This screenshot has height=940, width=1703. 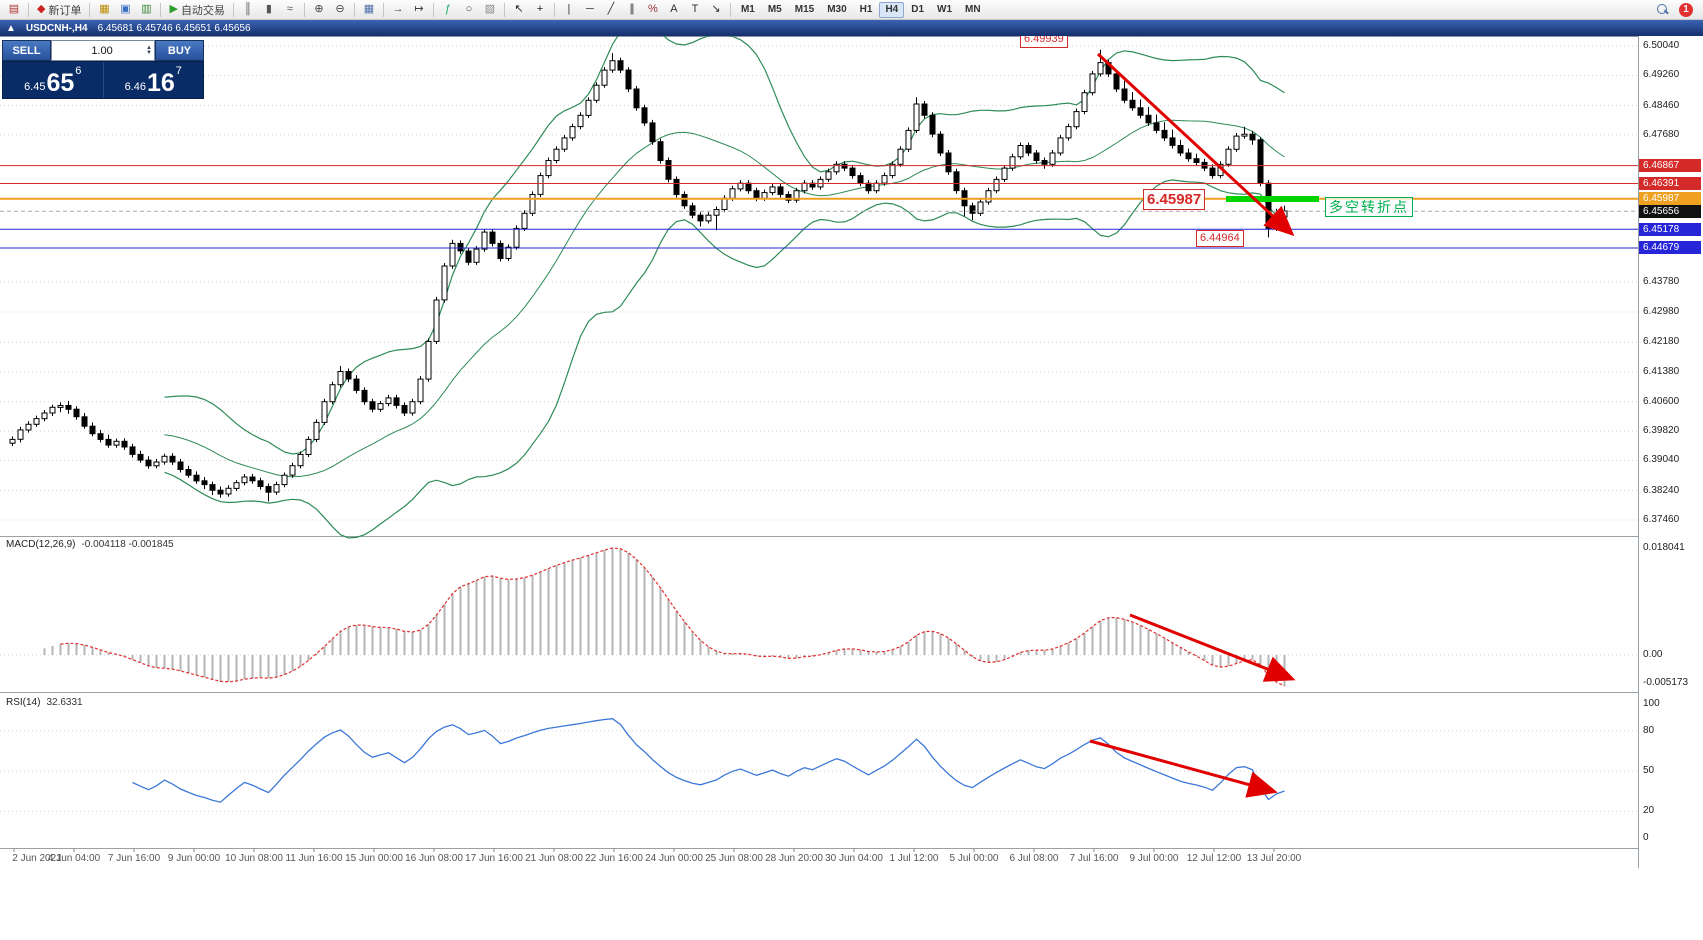 I want to click on notification-badge: 1, so click(x=1686, y=9).